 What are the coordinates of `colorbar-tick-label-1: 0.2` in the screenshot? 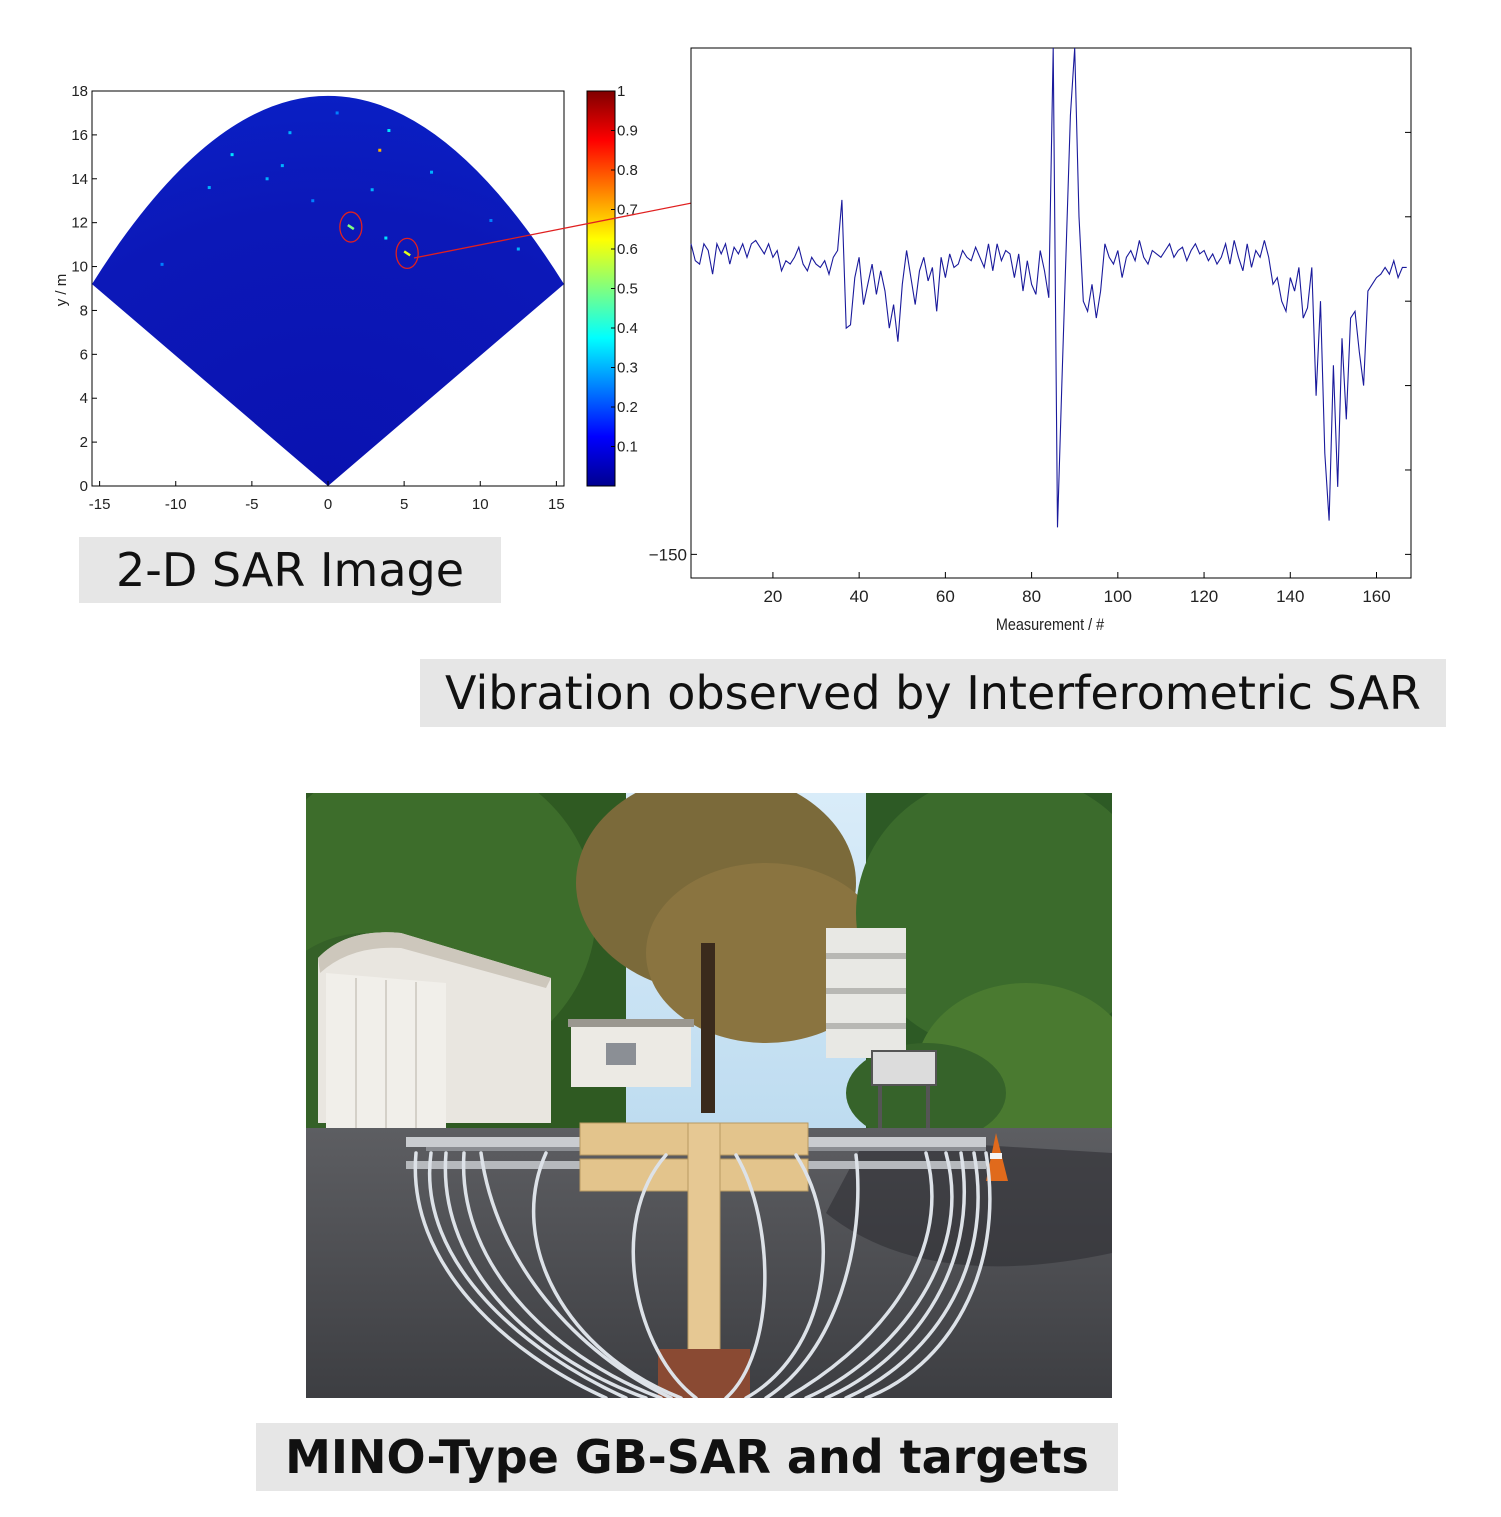 It's located at (627, 407).